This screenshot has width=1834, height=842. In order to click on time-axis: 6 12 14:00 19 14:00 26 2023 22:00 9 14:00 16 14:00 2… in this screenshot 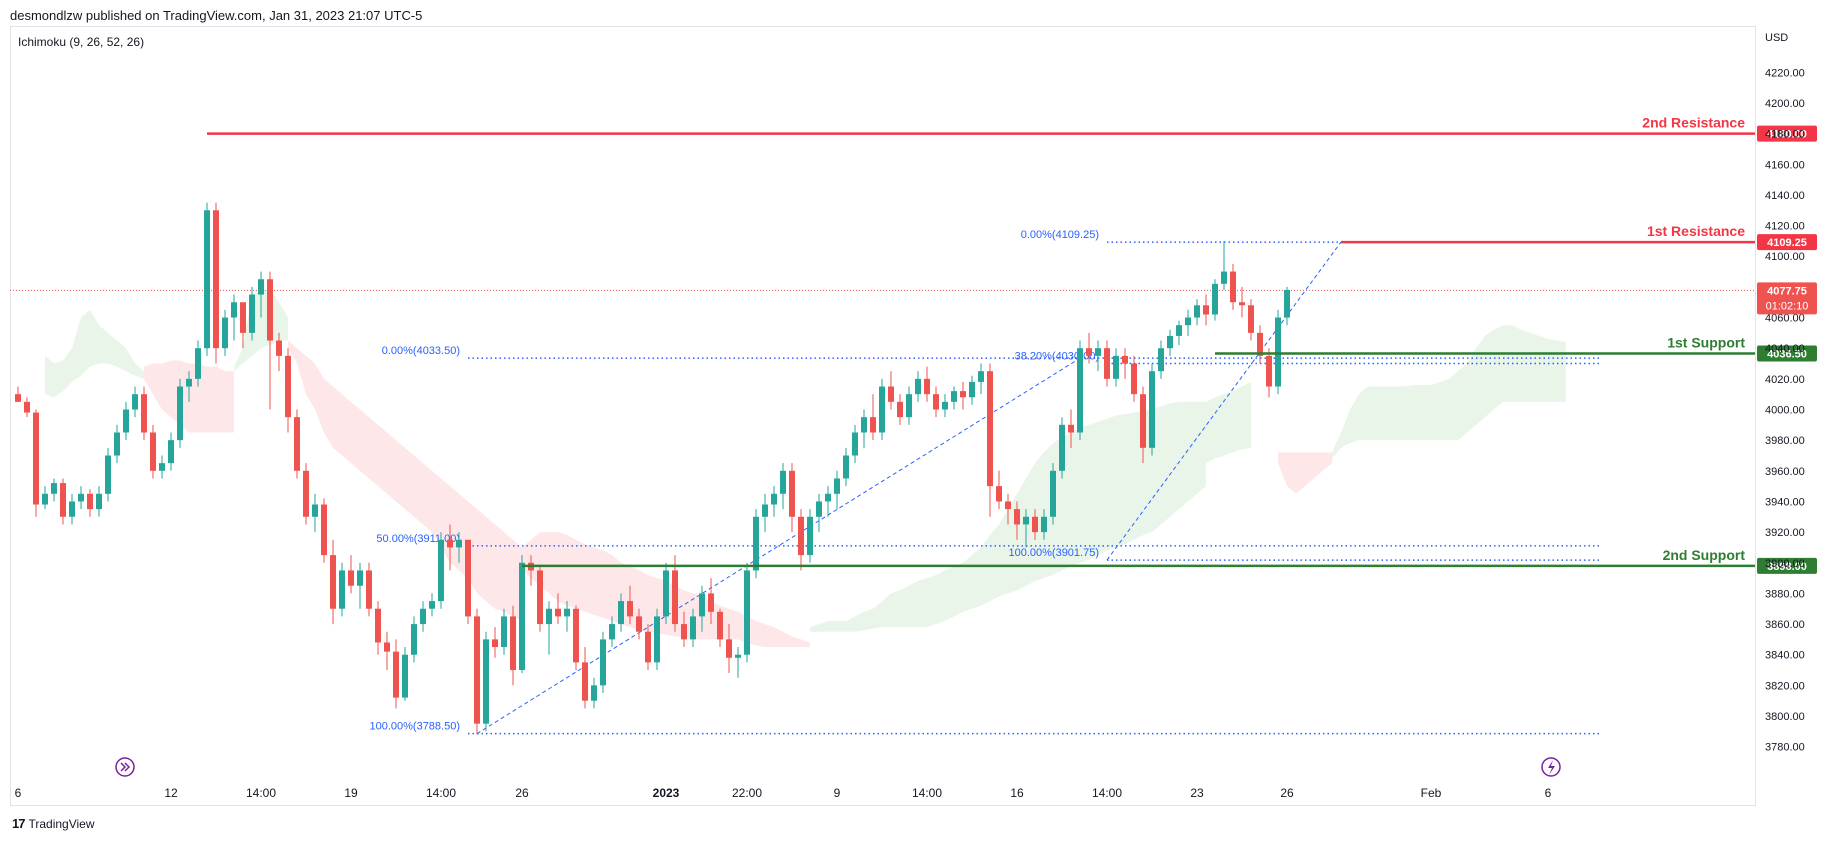, I will do `click(783, 793)`.